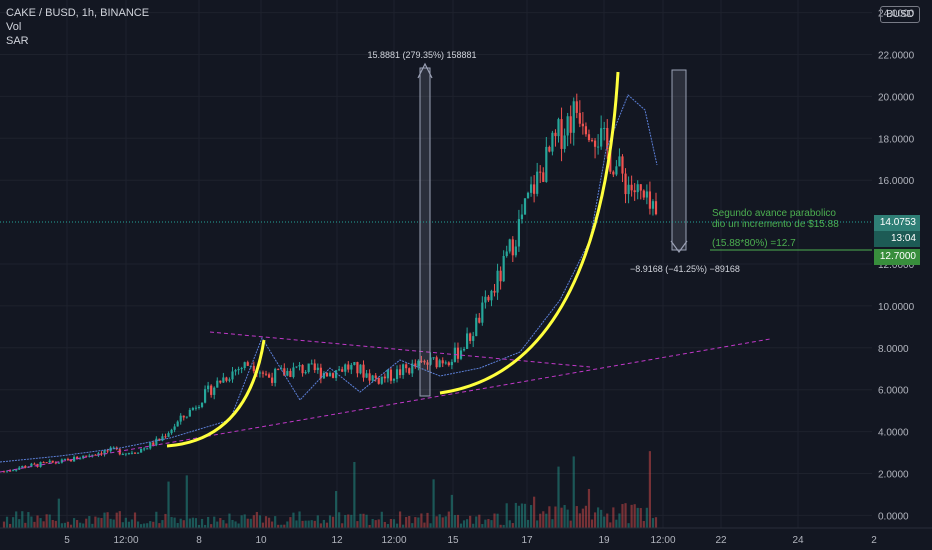 This screenshot has width=932, height=550. What do you see at coordinates (900, 14) in the screenshot?
I see `currency-badge: BUSD` at bounding box center [900, 14].